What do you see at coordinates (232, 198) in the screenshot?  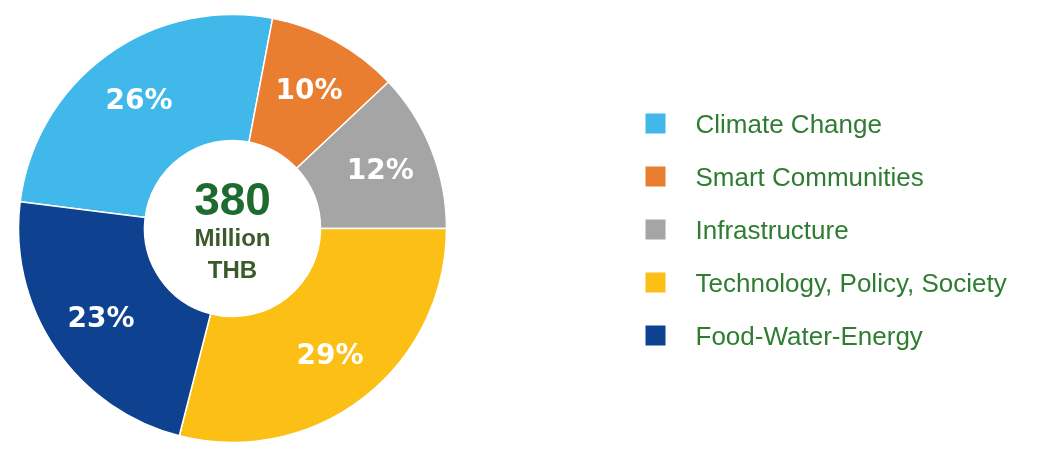 I see `text: 380` at bounding box center [232, 198].